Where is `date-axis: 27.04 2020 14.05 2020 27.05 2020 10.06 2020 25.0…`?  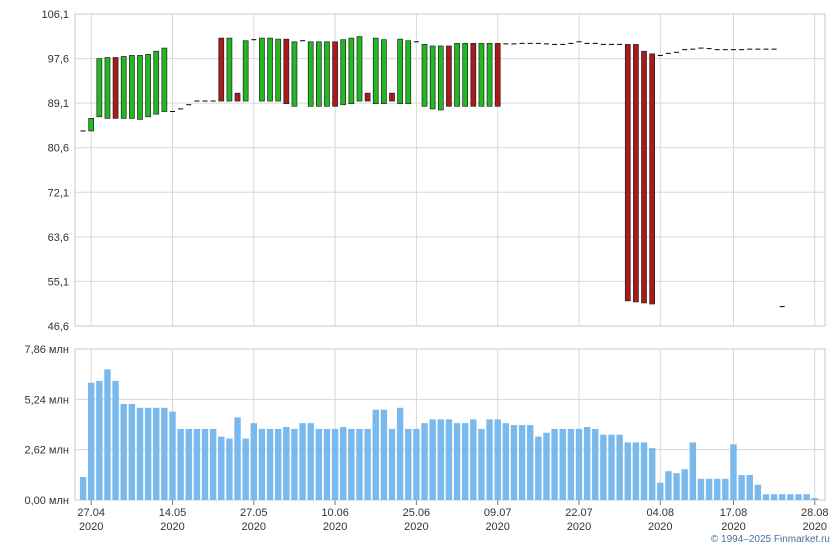 date-axis: 27.04 2020 14.05 2020 27.05 2020 10.06 2020 25.0… is located at coordinates (452, 520).